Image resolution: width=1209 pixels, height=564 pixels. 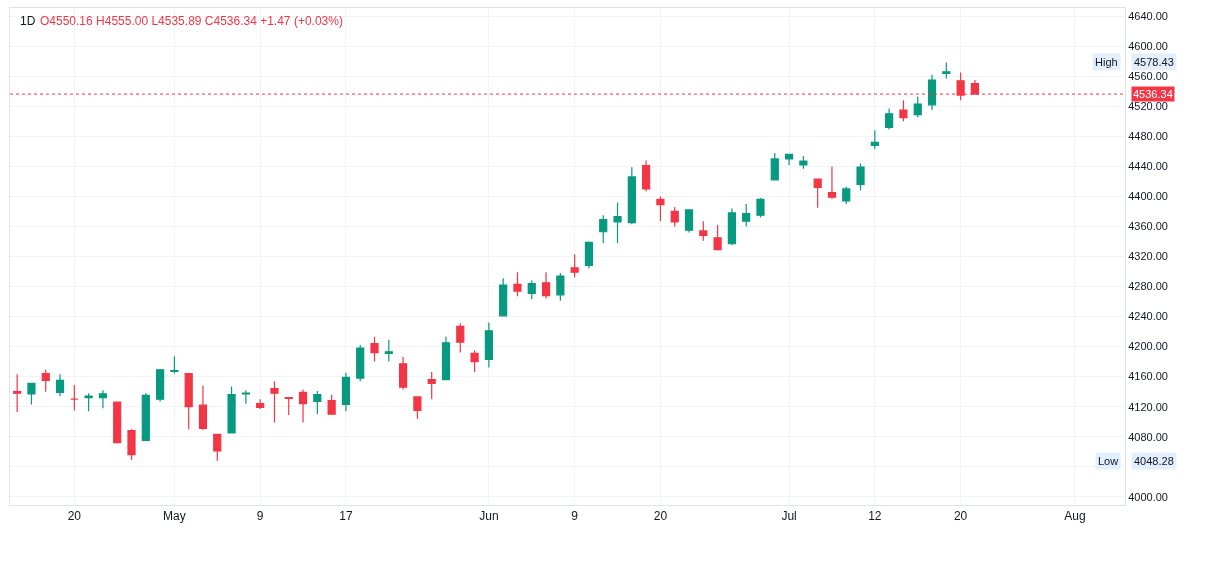 What do you see at coordinates (1153, 94) in the screenshot?
I see `ref-line-label: 4536.34` at bounding box center [1153, 94].